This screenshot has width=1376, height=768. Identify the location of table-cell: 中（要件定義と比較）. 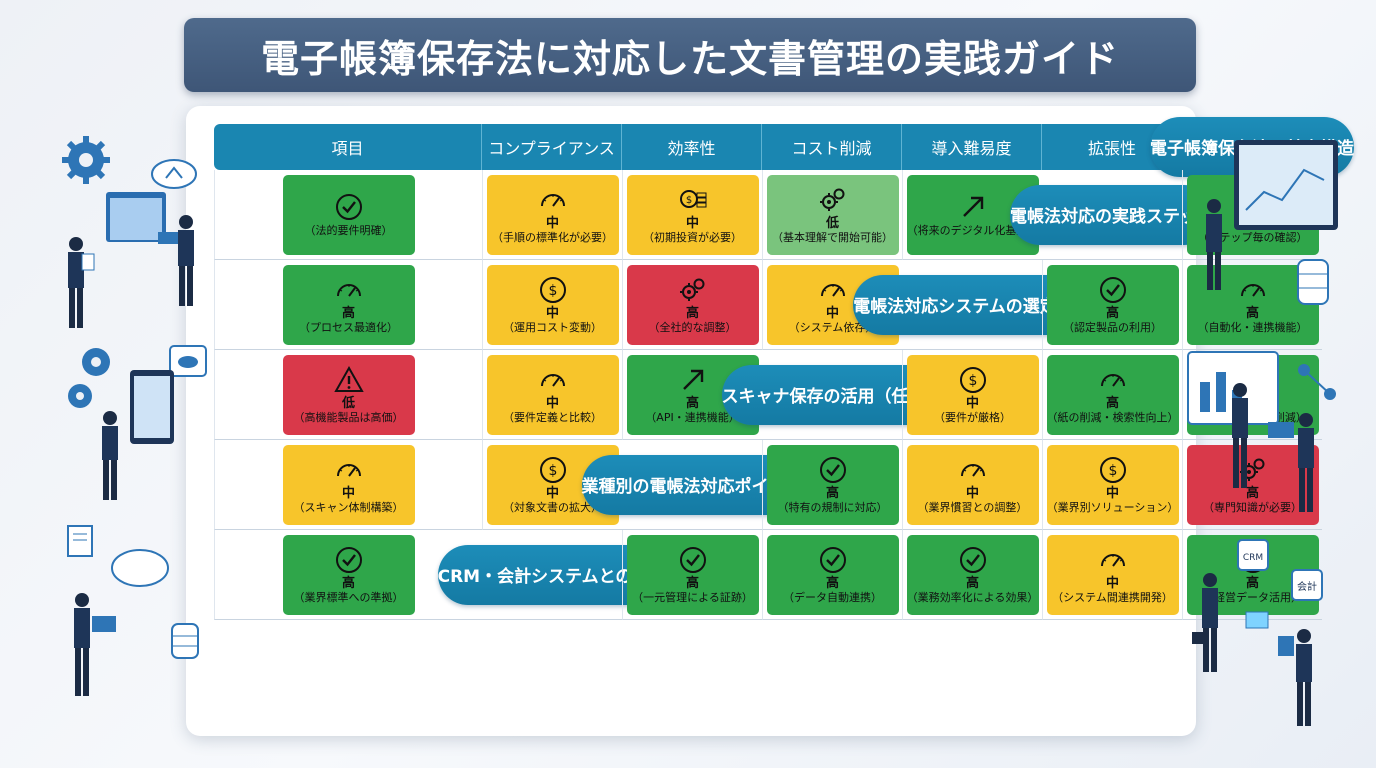
(552, 395).